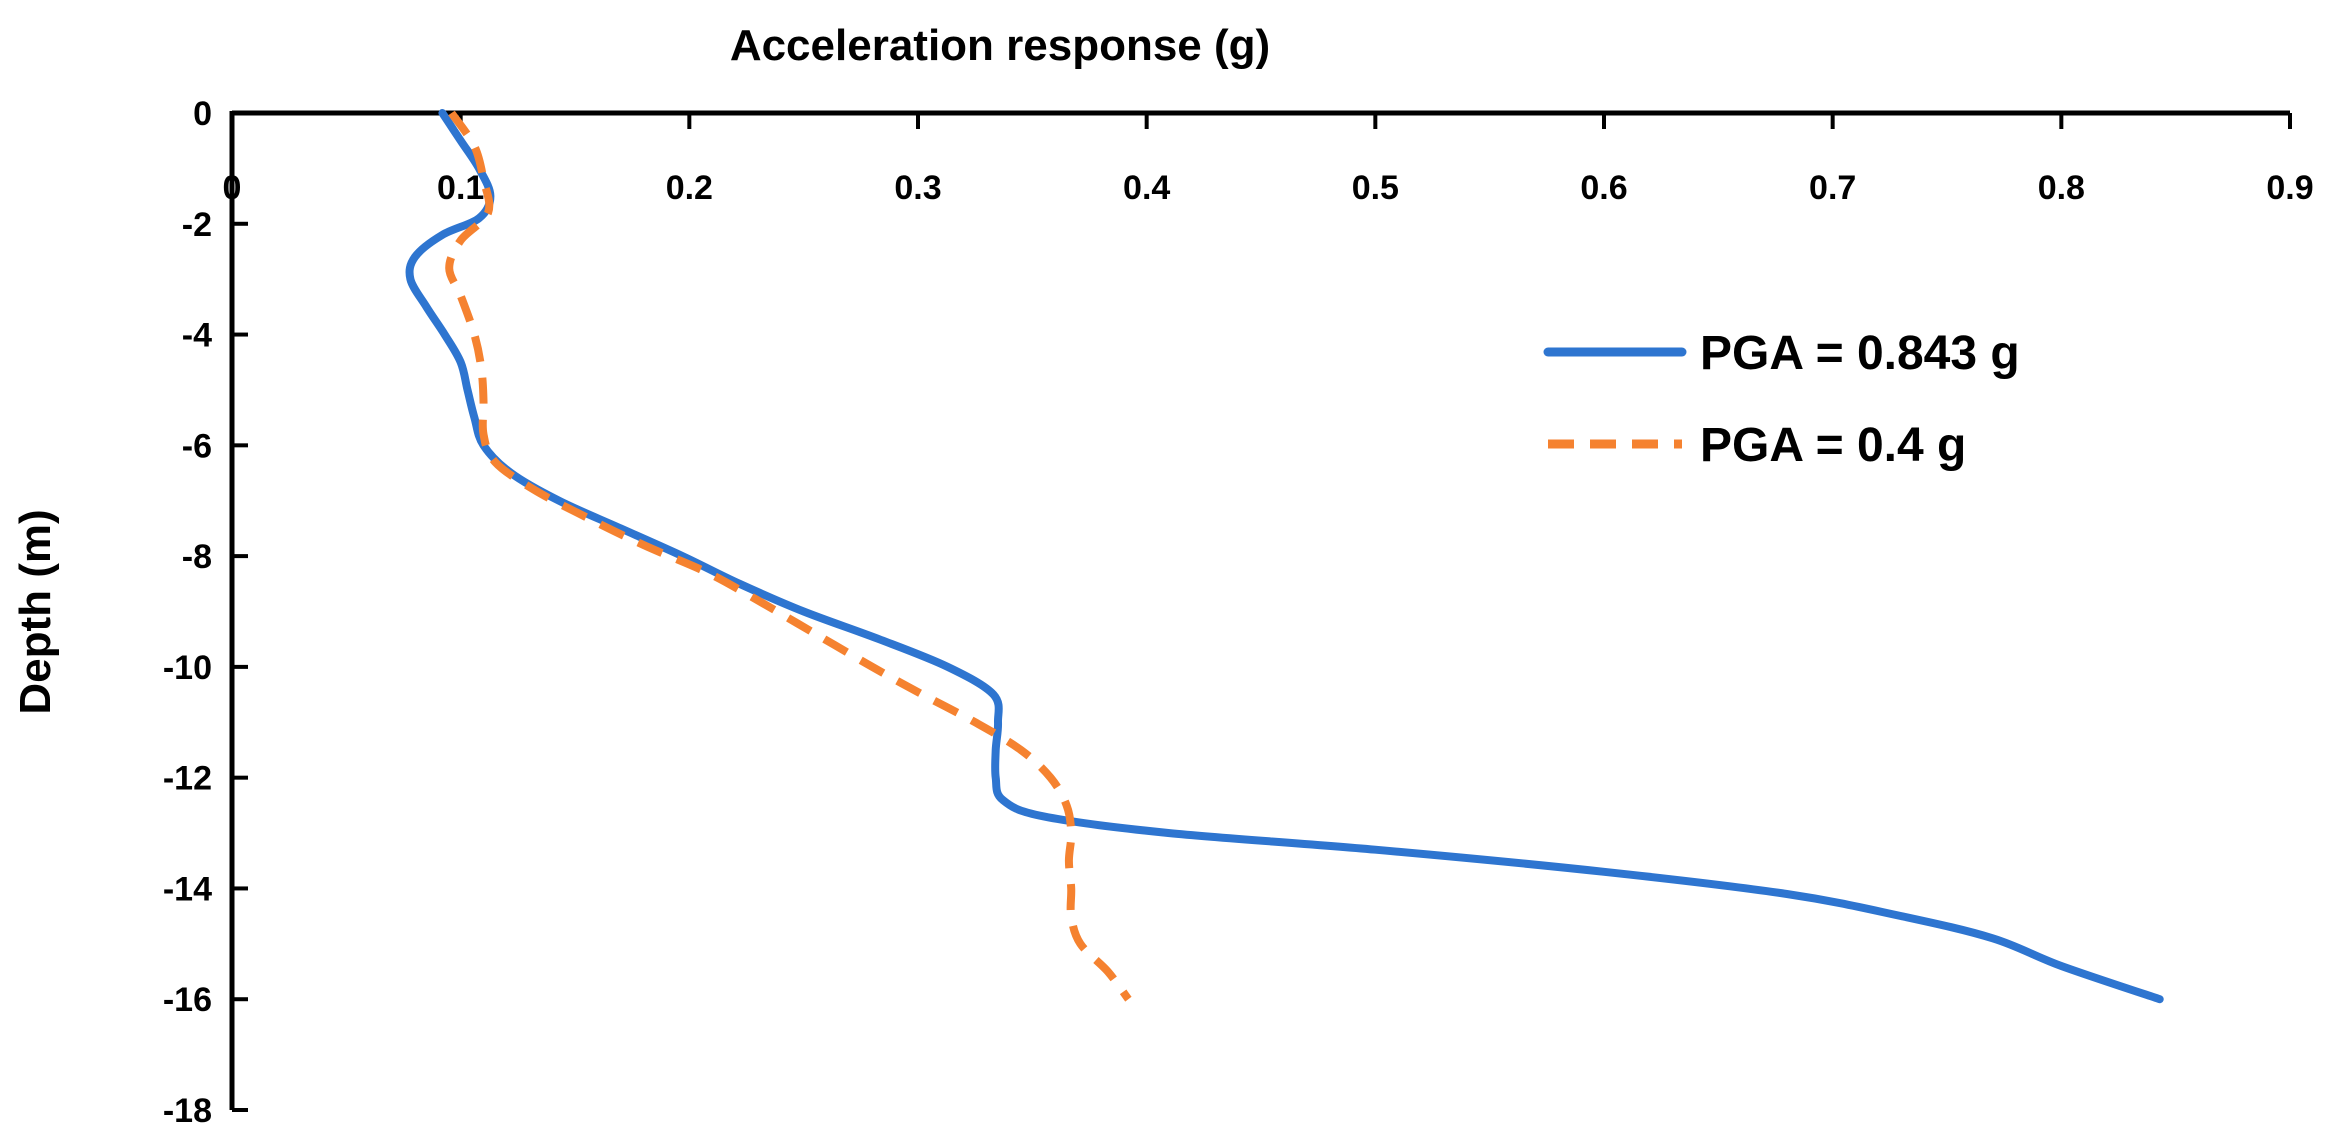 The image size is (2332, 1142). I want to click on x-tick-label: 0.1, so click(460, 188).